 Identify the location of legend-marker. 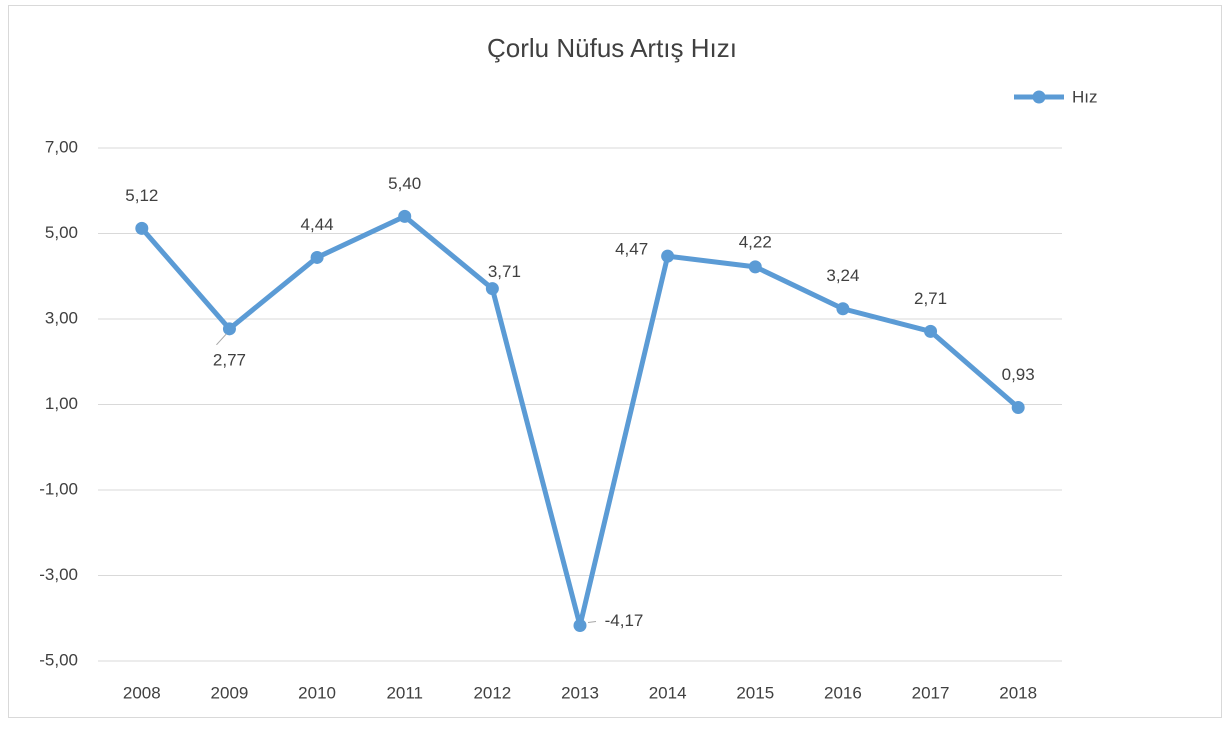
(1039, 97).